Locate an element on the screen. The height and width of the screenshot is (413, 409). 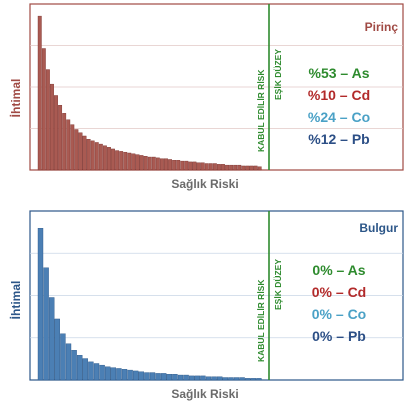
legend-entry: %24 – Co is located at coordinates (339, 117).